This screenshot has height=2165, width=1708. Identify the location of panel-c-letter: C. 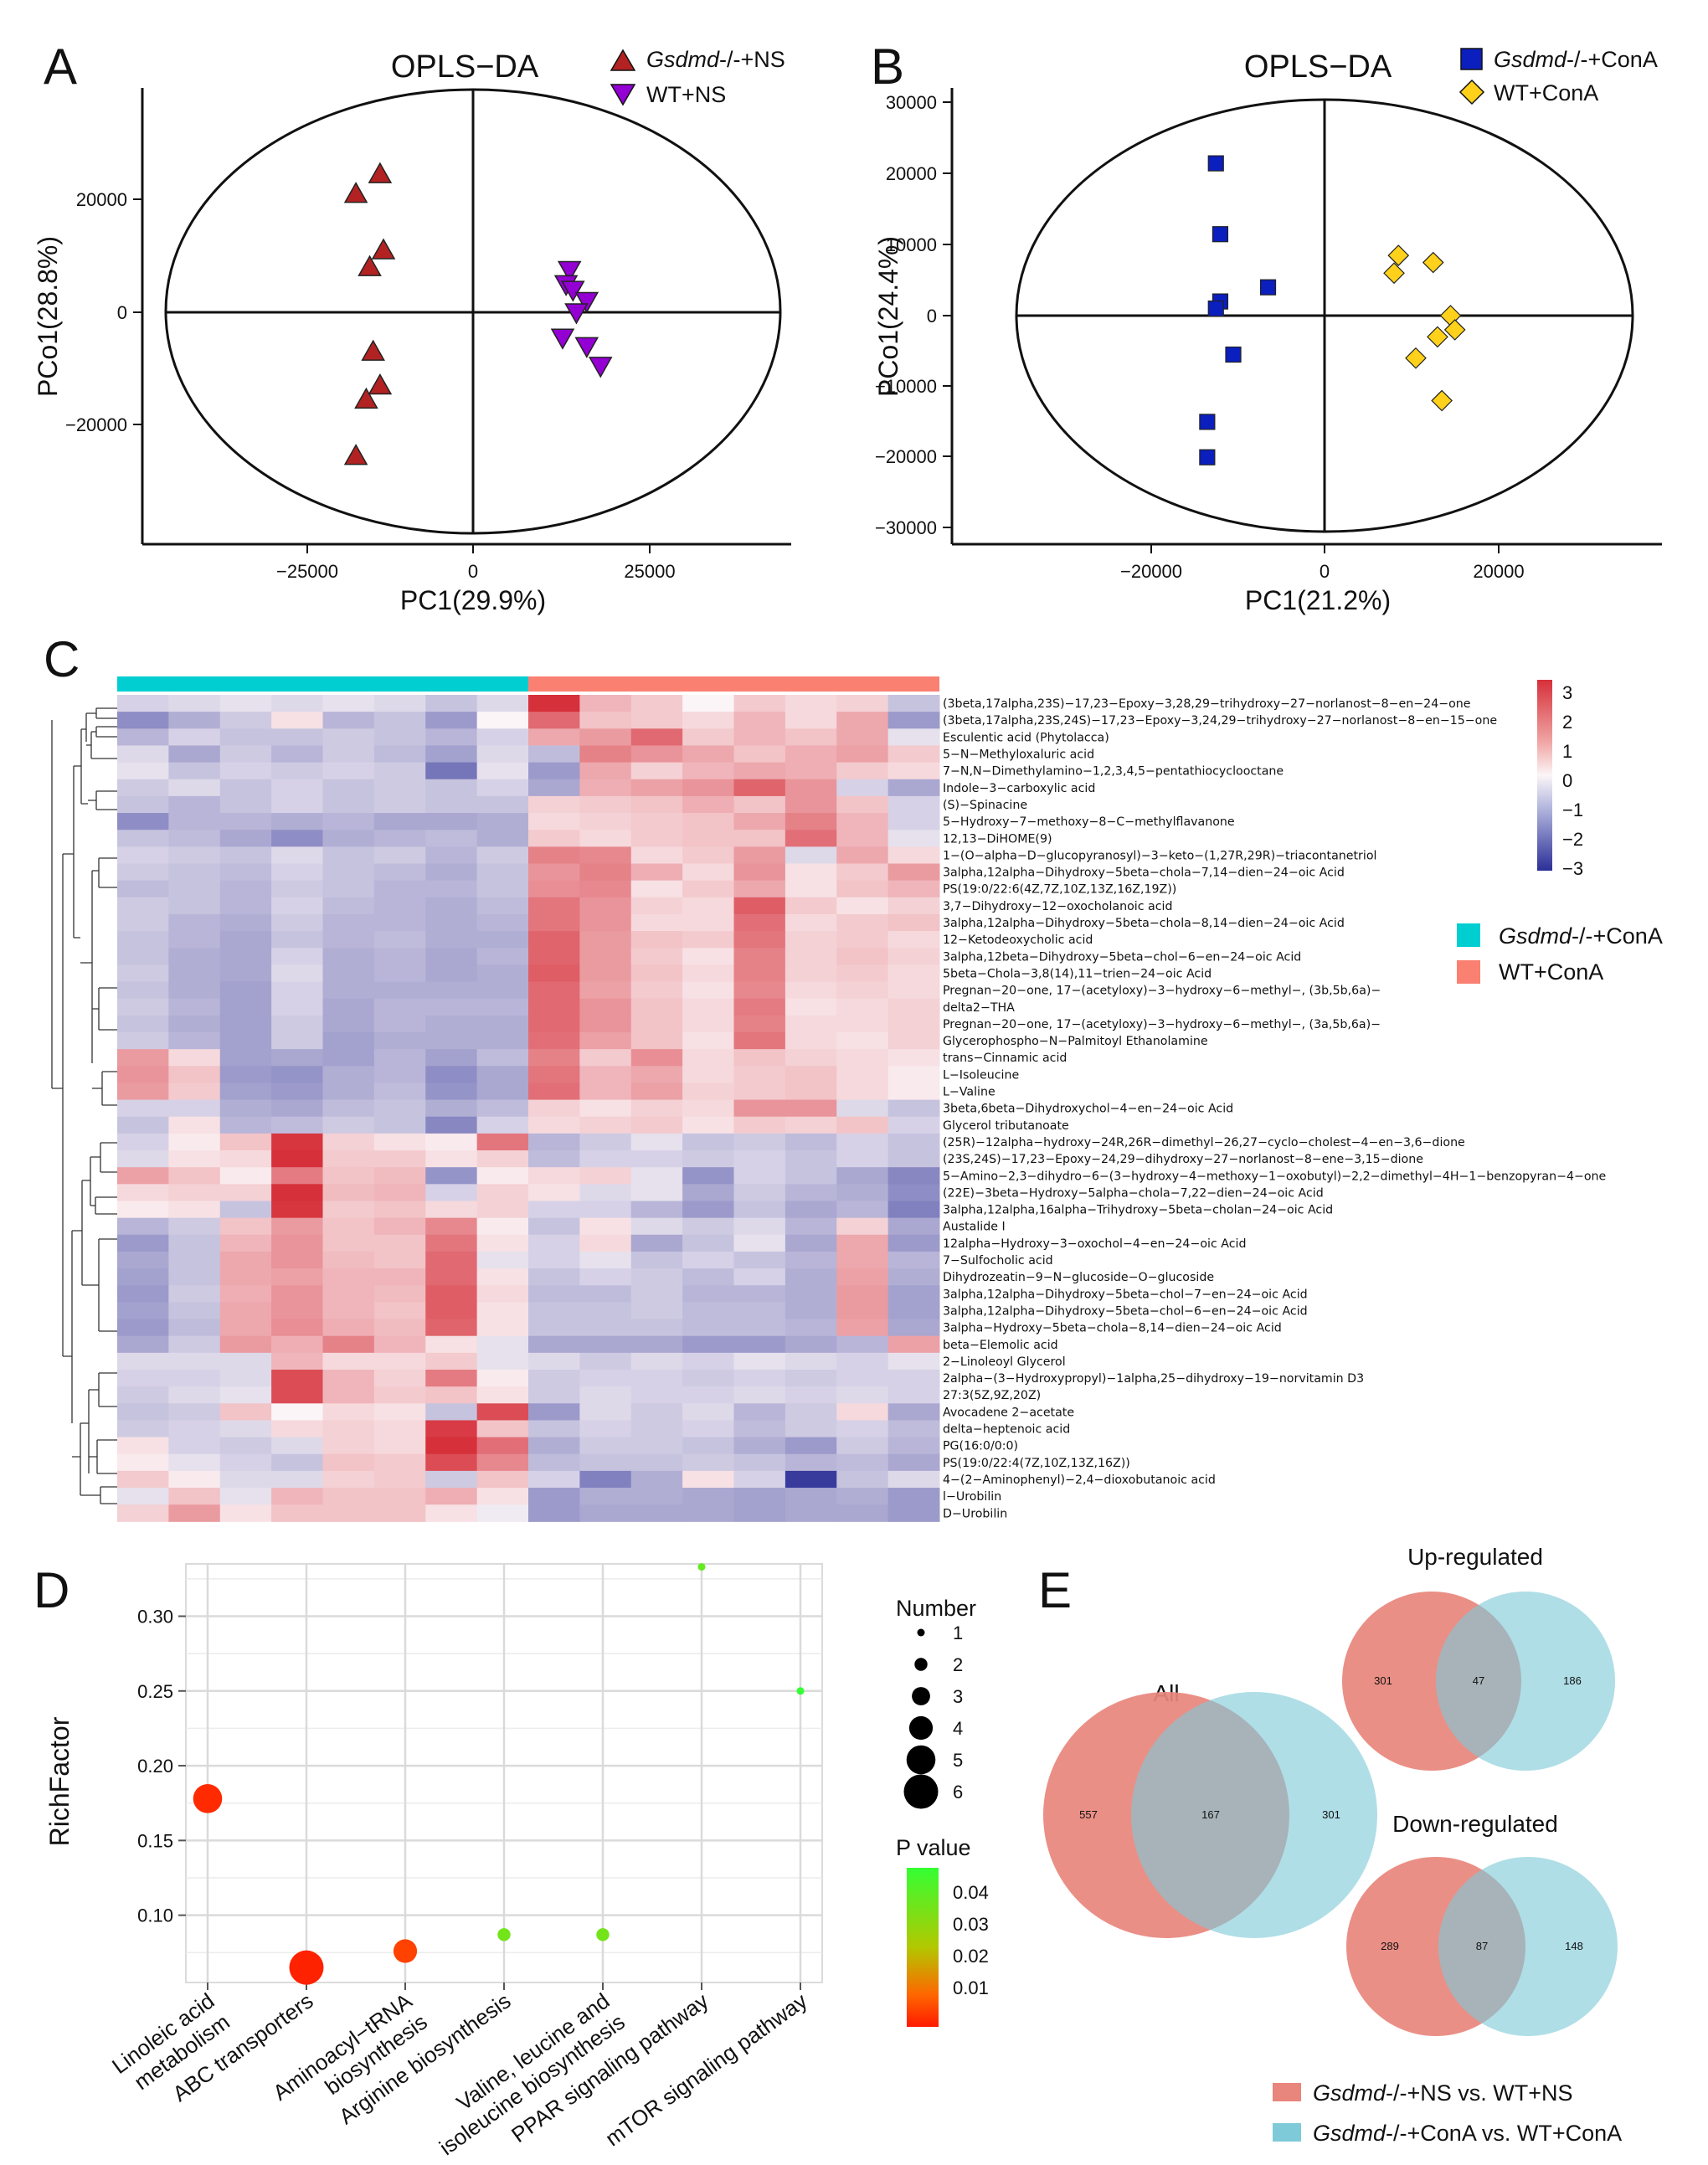
(62, 659).